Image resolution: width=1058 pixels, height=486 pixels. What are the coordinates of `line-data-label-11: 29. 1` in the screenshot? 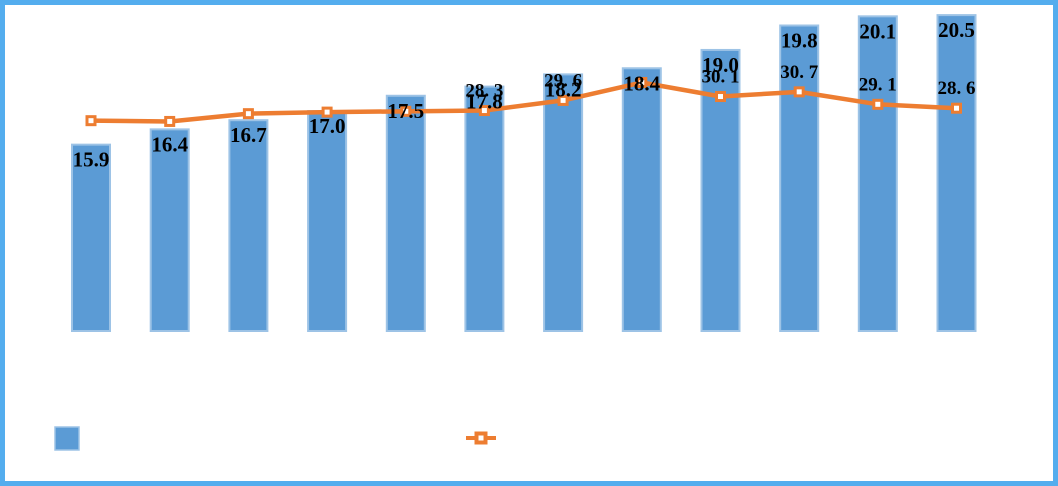 It's located at (878, 84).